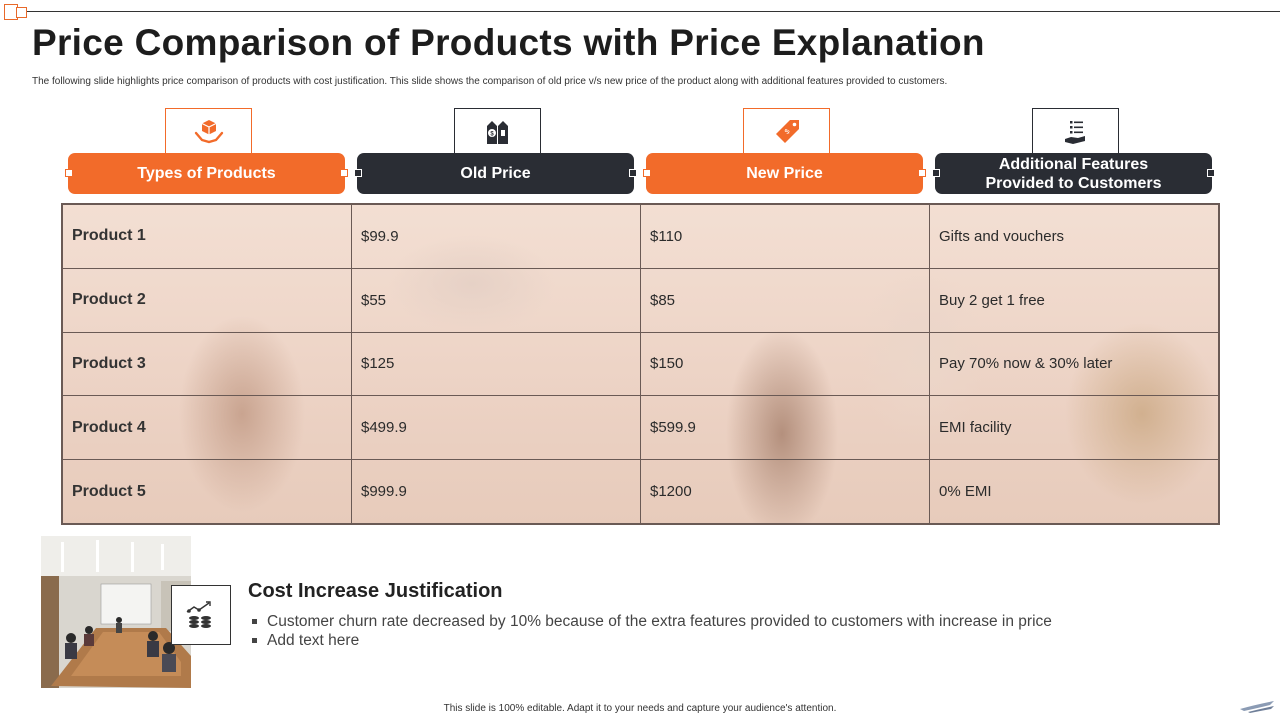 This screenshot has height=720, width=1280. What do you see at coordinates (496, 364) in the screenshot?
I see `old-price-cell: $125` at bounding box center [496, 364].